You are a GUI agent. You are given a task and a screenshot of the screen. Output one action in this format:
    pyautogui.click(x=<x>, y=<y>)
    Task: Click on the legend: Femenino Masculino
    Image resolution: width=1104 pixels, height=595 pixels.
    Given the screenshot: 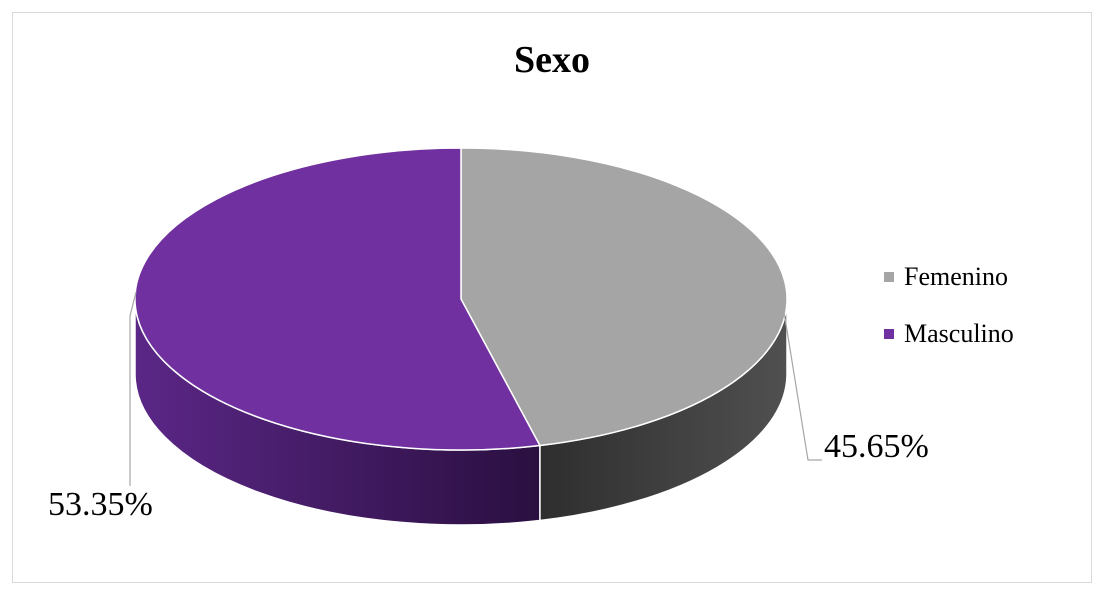 What is the action you would take?
    pyautogui.click(x=949, y=319)
    